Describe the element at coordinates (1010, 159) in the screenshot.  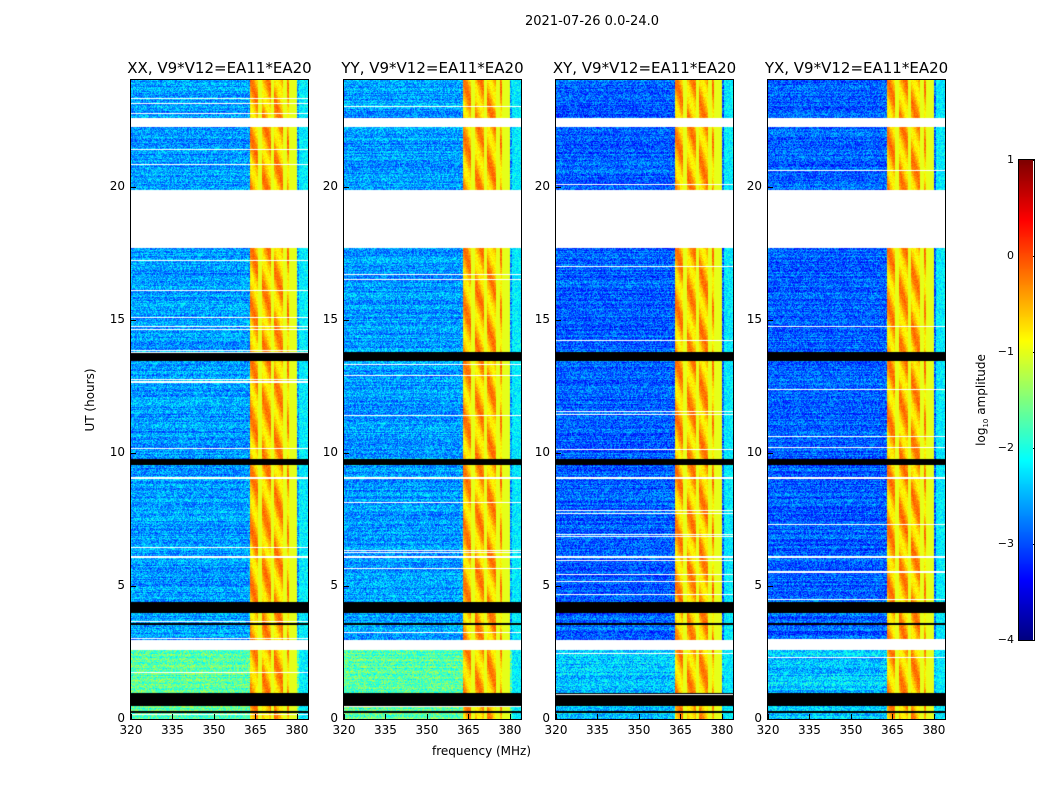
I see `colorbar-tick-label: 1` at that location.